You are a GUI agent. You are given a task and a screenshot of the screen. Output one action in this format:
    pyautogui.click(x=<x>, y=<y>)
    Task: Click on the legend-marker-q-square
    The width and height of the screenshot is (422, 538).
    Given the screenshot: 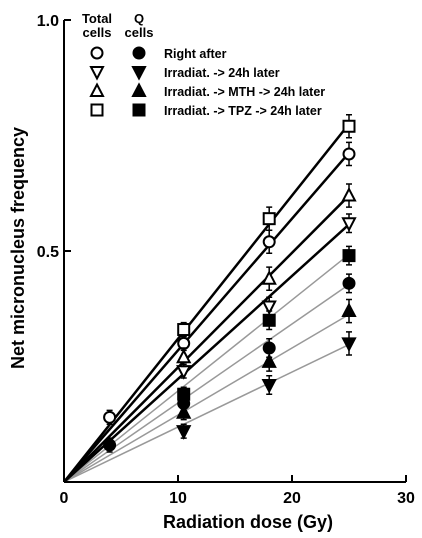 What is the action you would take?
    pyautogui.click(x=139, y=110)
    